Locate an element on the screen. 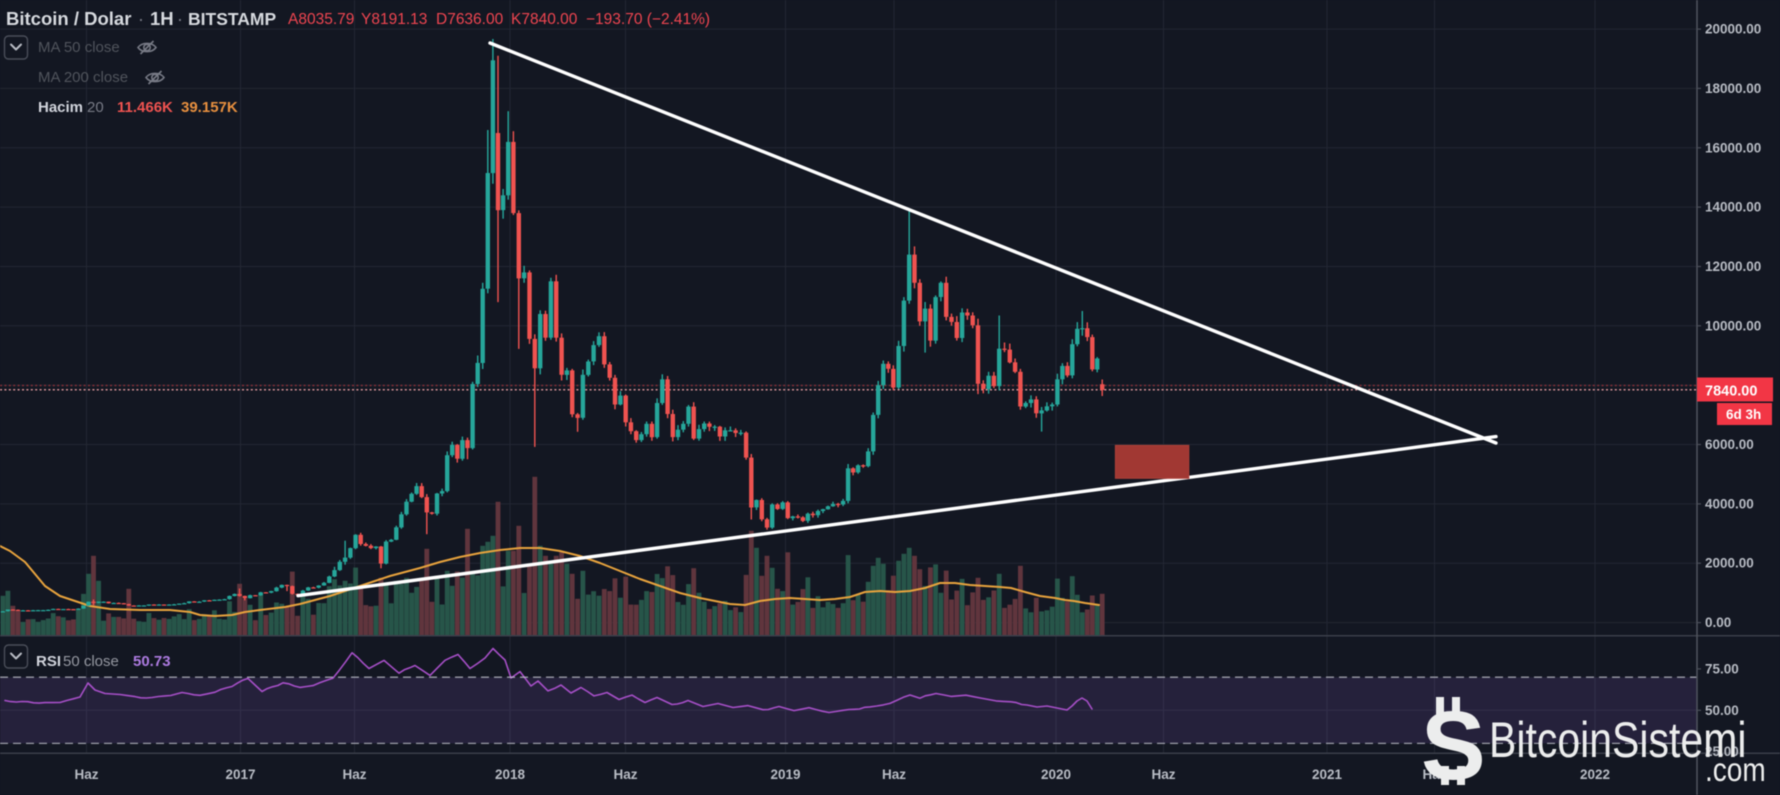 This screenshot has height=795, width=1780. svg-text: 2020 is located at coordinates (1056, 774).